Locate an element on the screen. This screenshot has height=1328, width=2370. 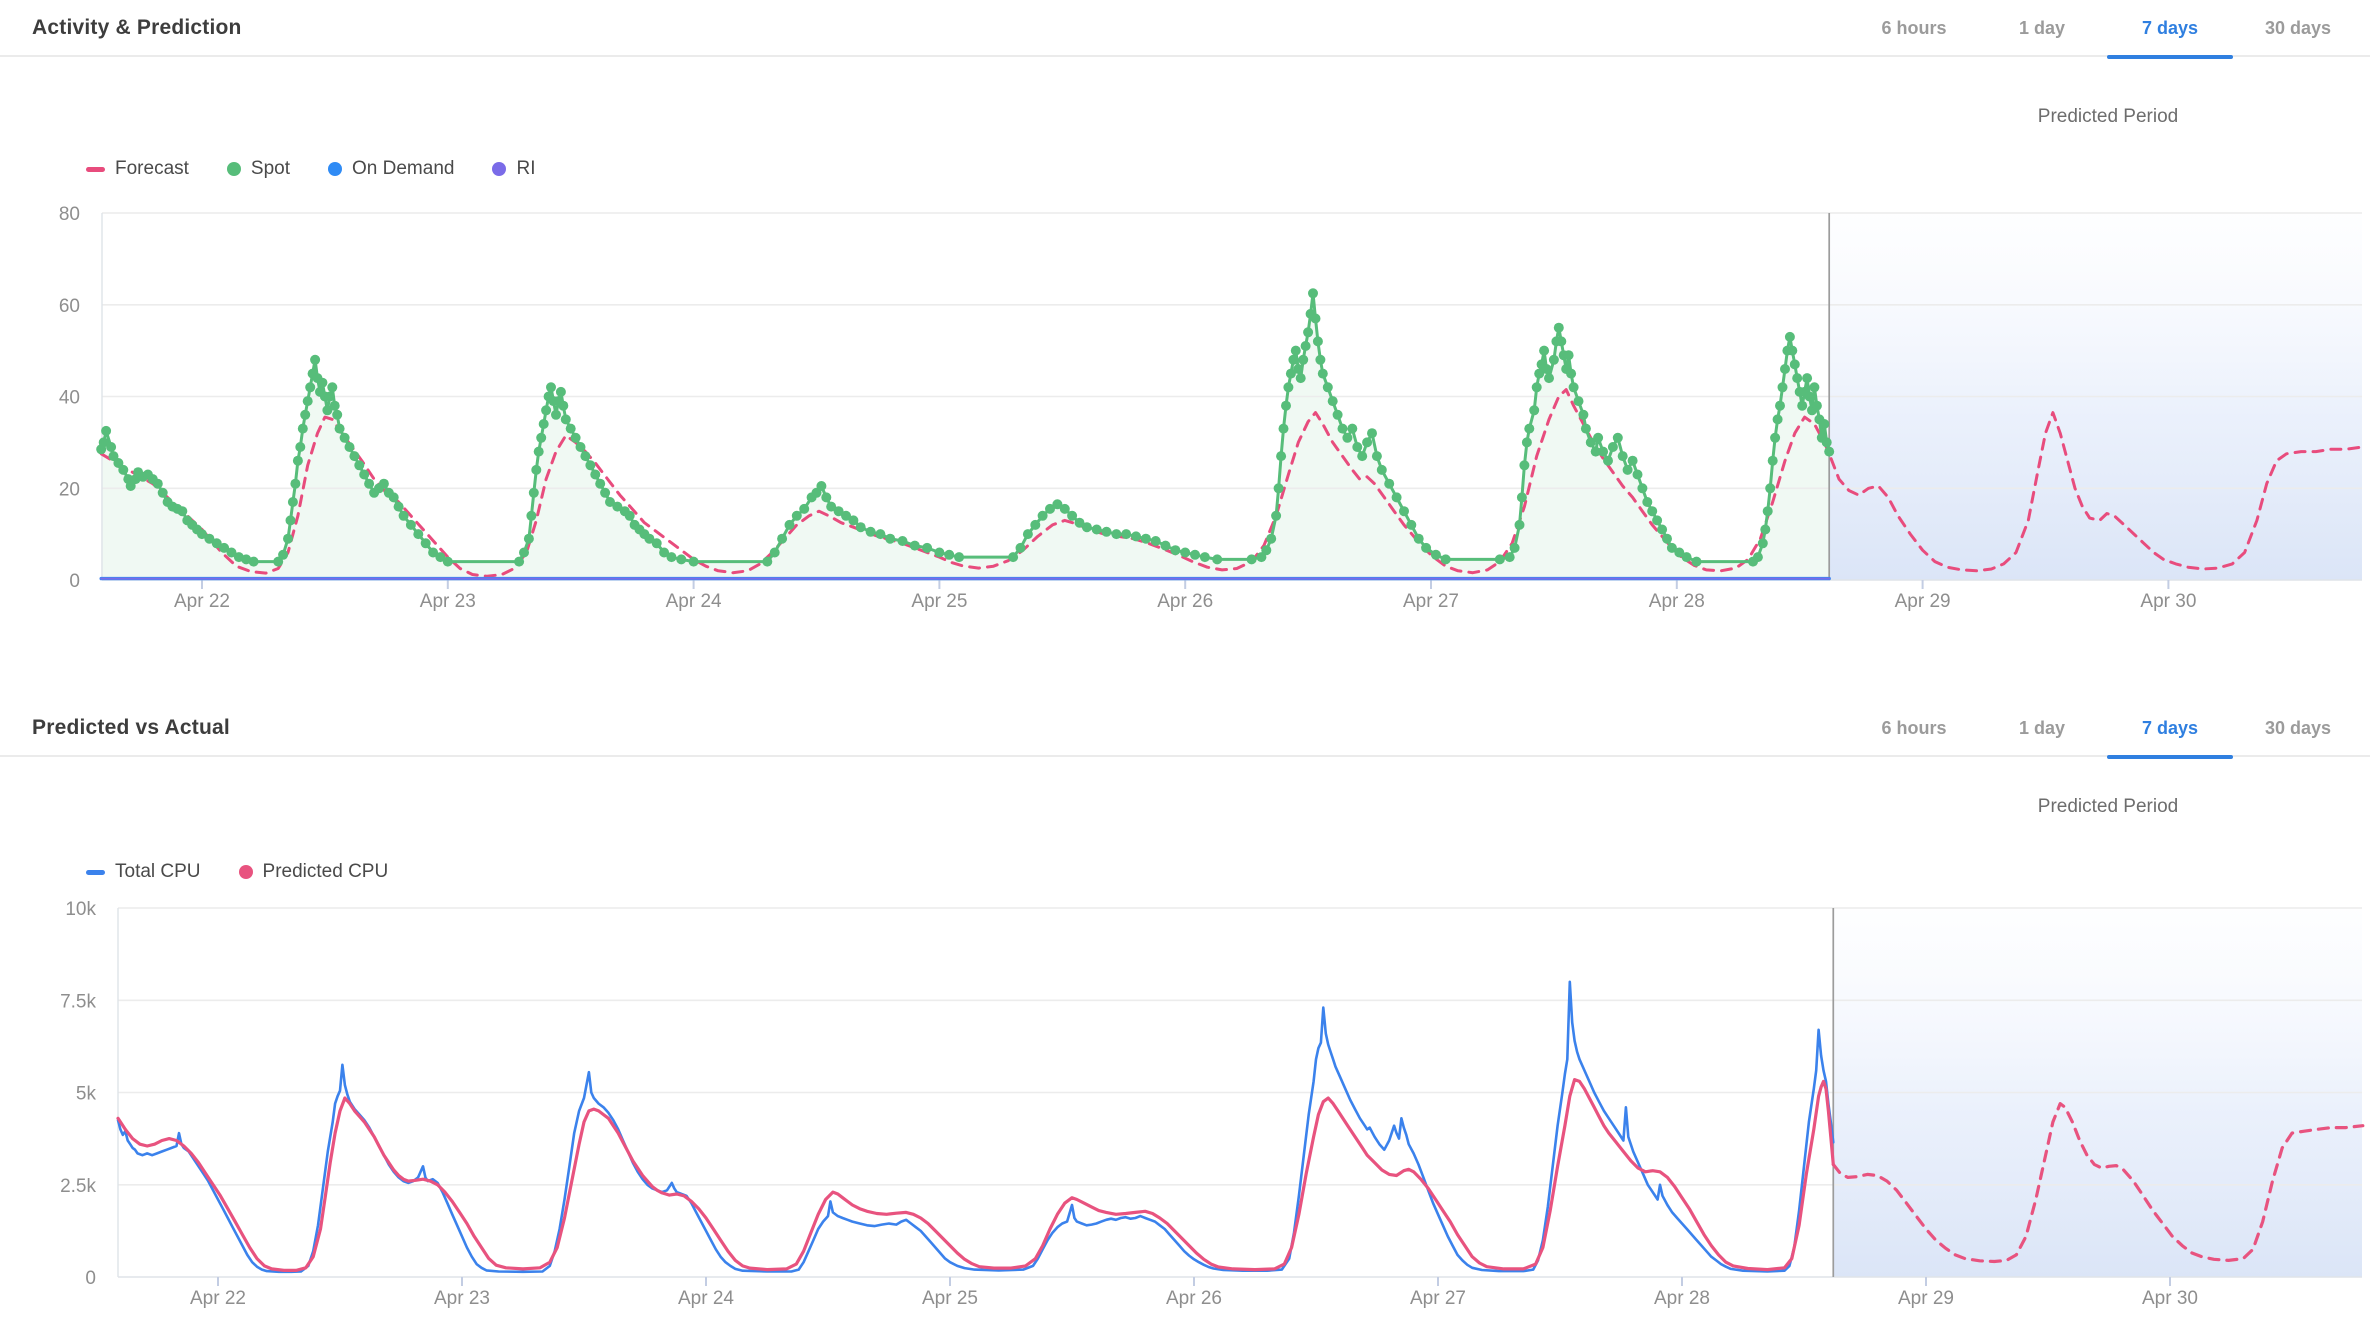
predicted-vs-actual-legend: Total CPU Predicted CPU is located at coordinates (237, 872).